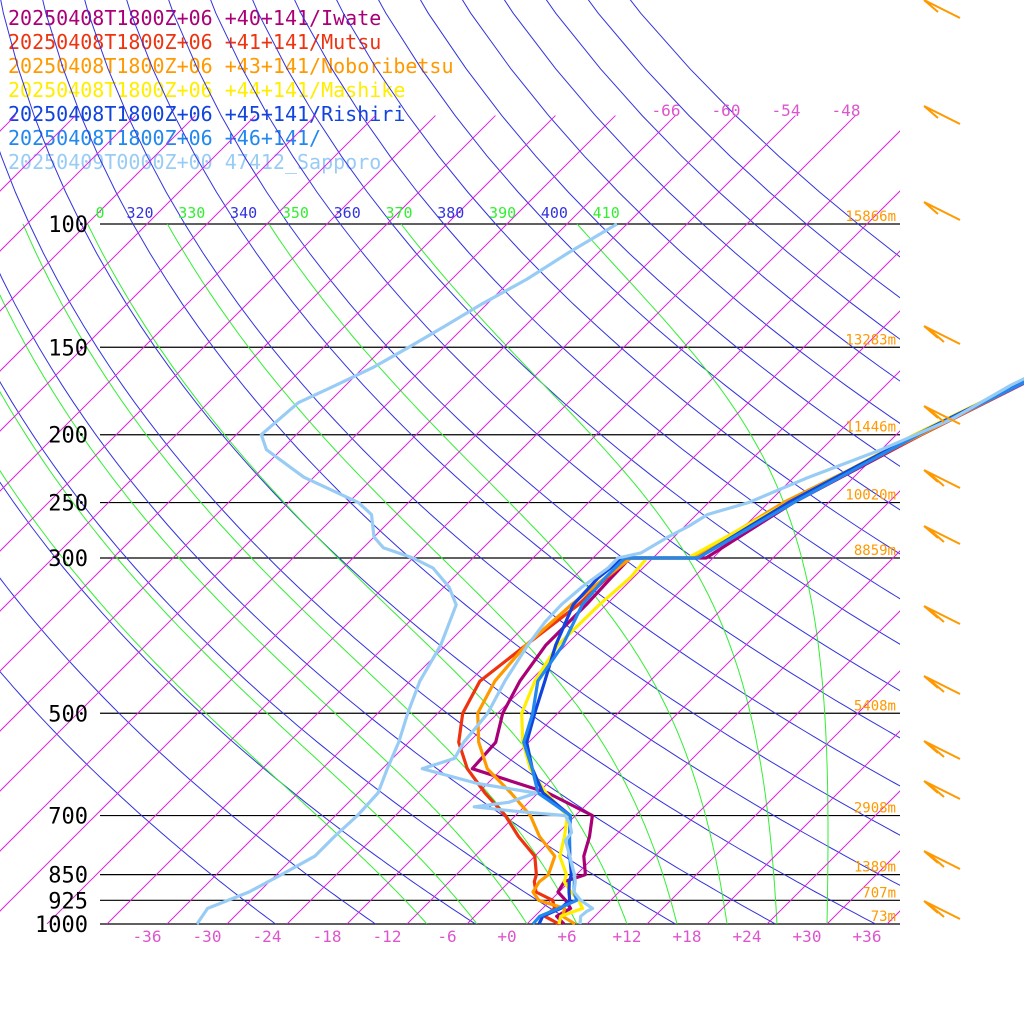 Image resolution: width=1024 pixels, height=1024 pixels. I want to click on temperature-tick-label: -30, so click(207, 936).